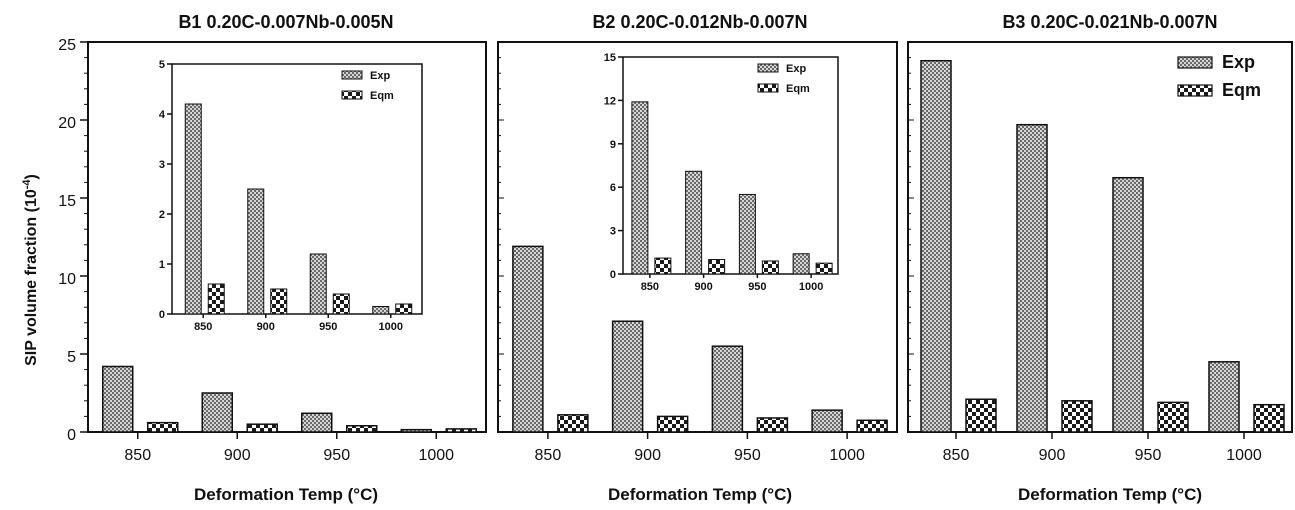  Describe the element at coordinates (137, 455) in the screenshot. I see `panel-1-x-tick-label-850: 850` at that location.